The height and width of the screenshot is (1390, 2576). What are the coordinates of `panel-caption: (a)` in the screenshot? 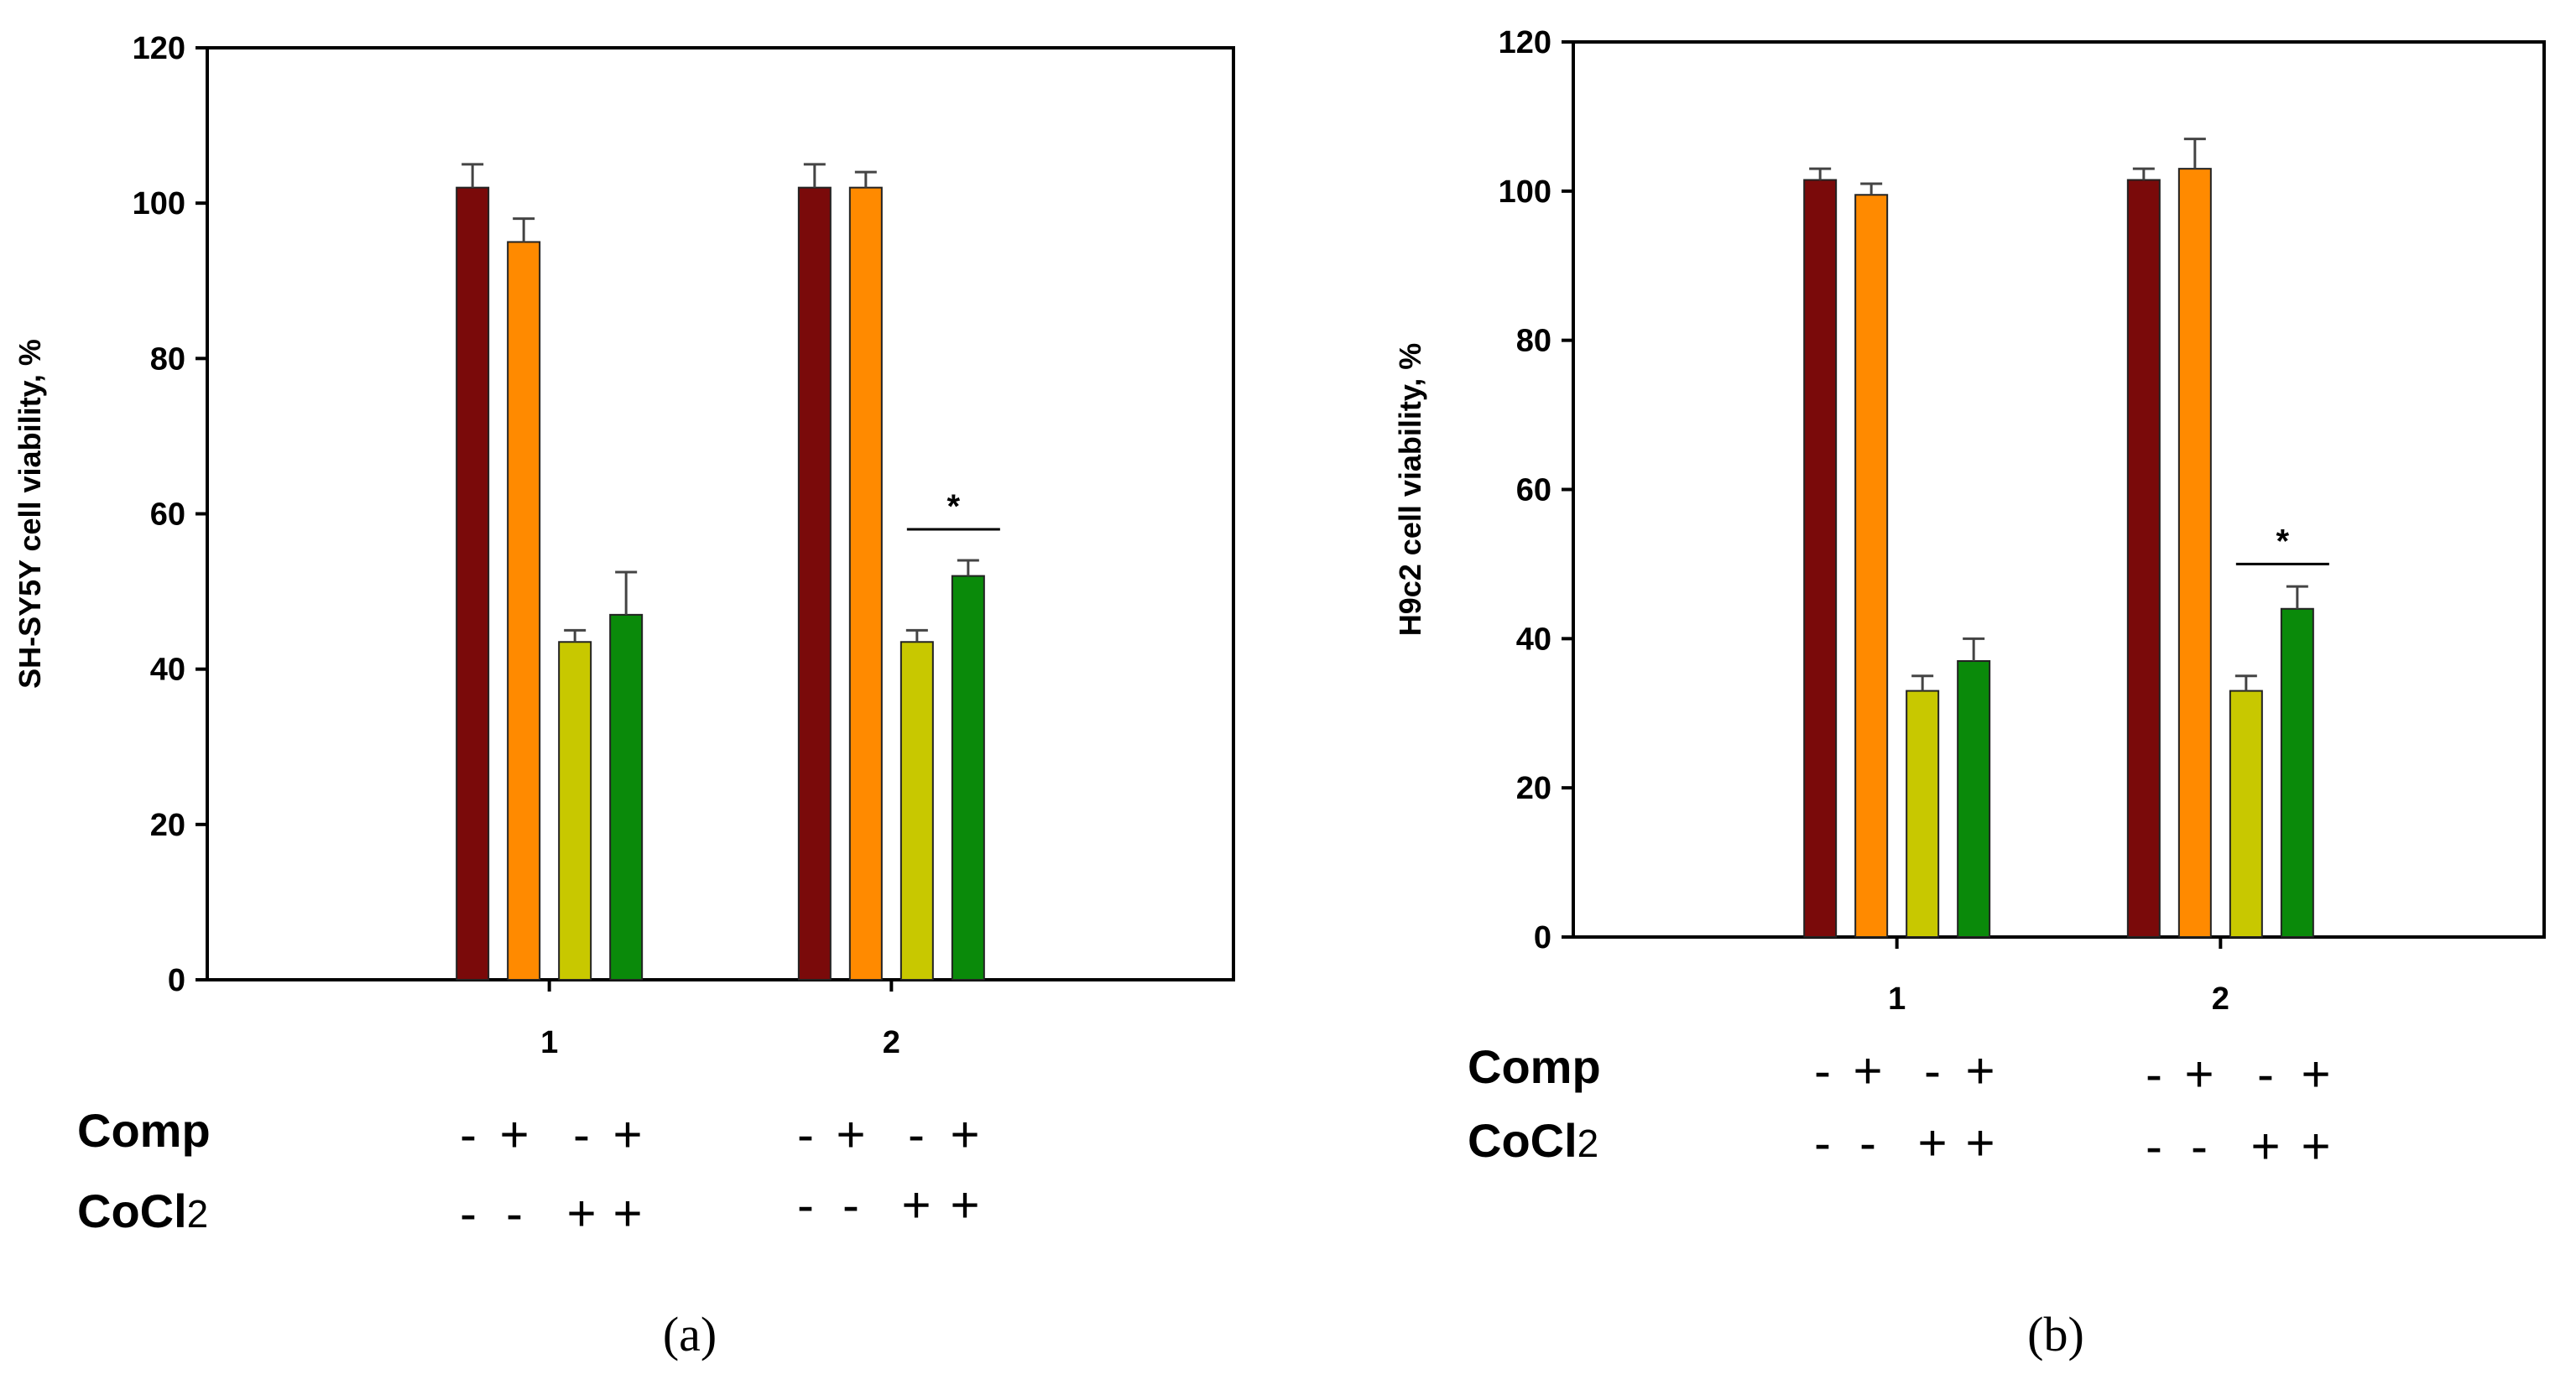 It's located at (690, 1334).